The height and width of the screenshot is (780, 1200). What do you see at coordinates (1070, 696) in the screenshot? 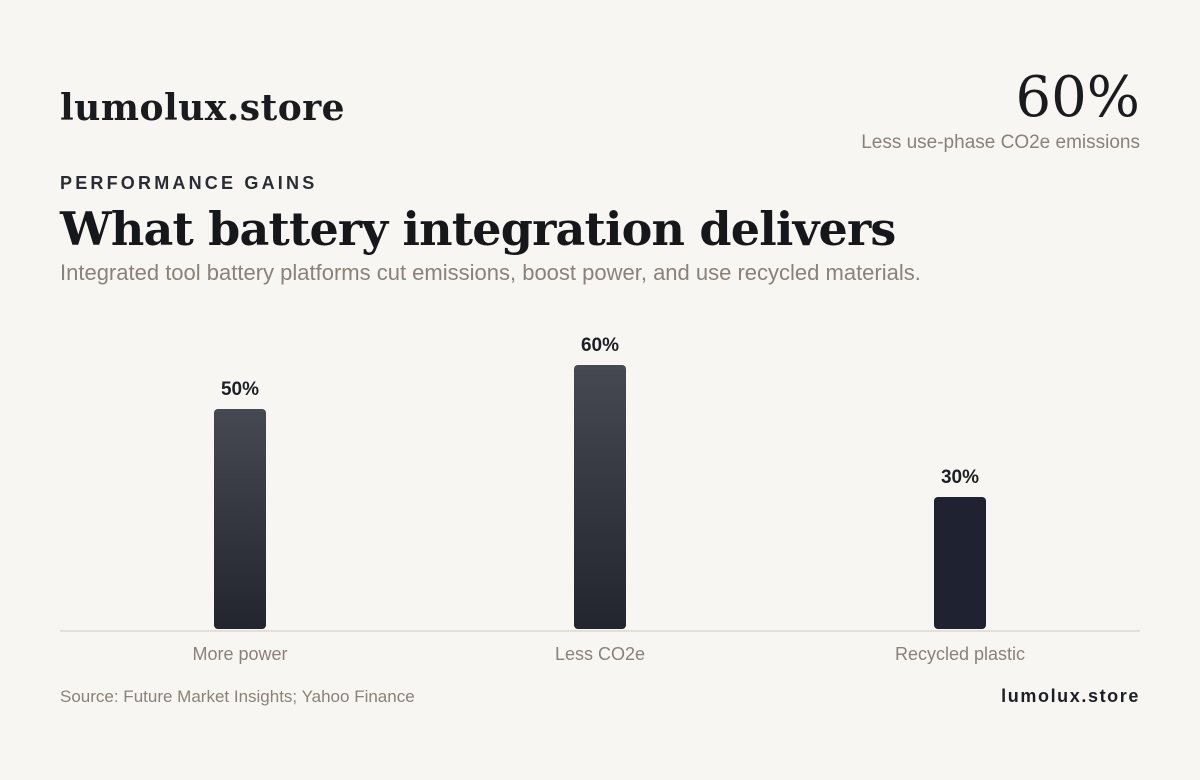
I see `footer-brand: lumolux.store` at bounding box center [1070, 696].